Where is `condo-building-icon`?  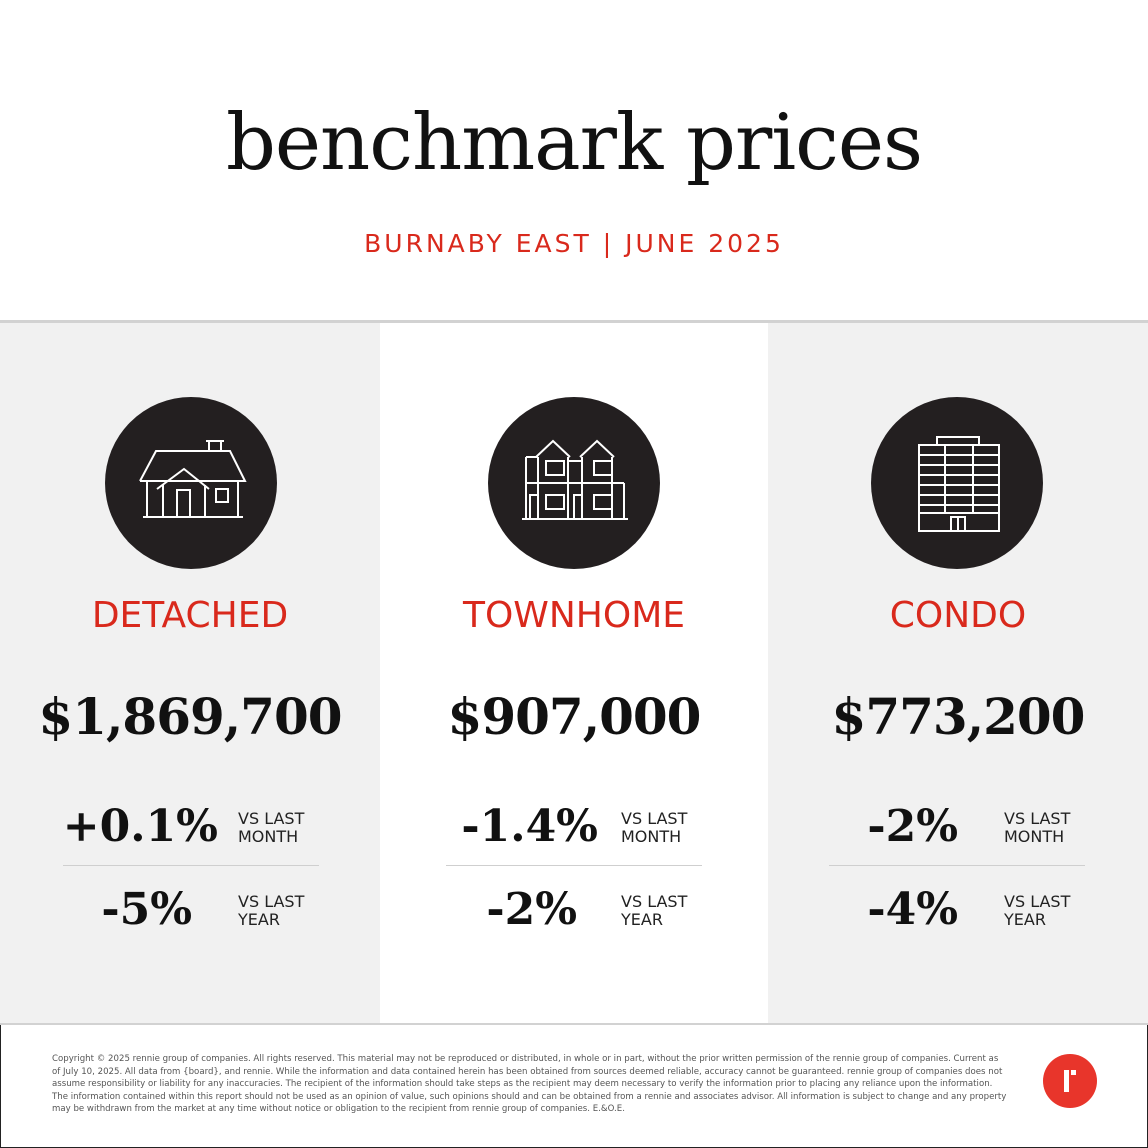 condo-building-icon is located at coordinates (957, 483).